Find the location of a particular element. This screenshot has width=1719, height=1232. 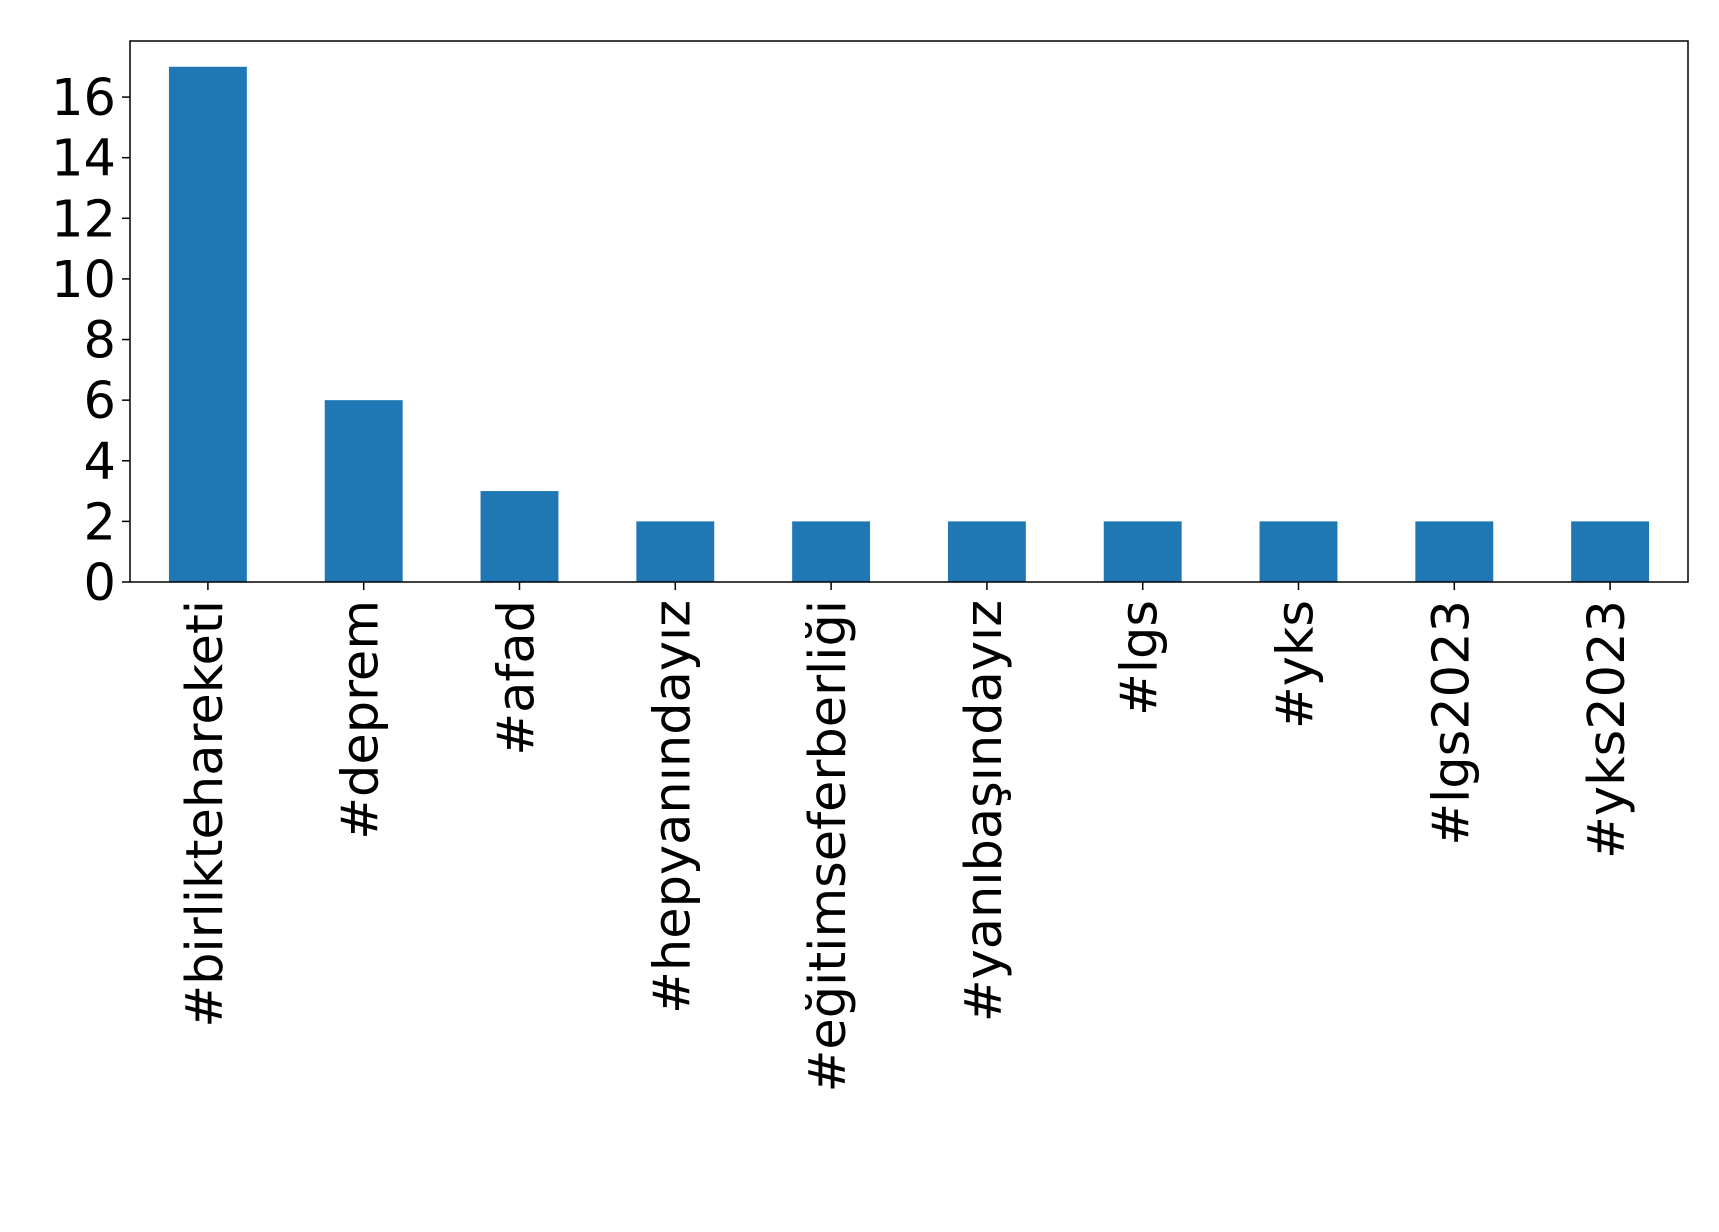

x-tick-label: #birliktehareketi is located at coordinates (205, 814).